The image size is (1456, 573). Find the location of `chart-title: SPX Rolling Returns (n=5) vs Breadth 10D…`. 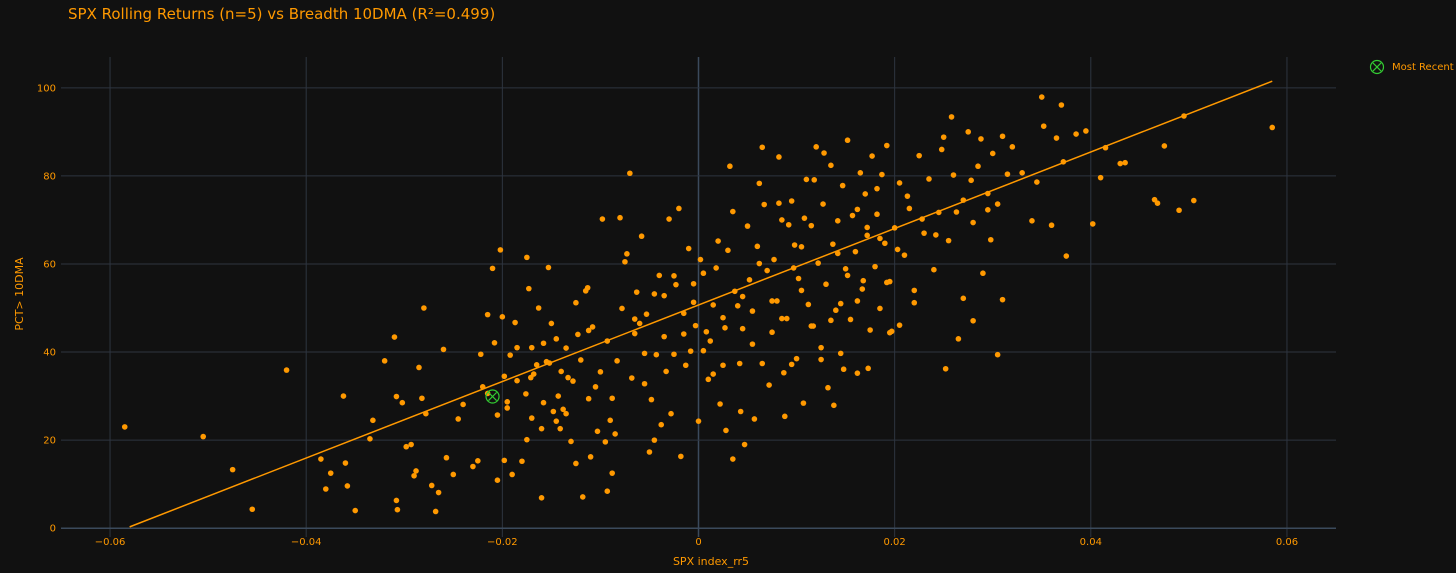

chart-title: SPX Rolling Returns (n=5) vs Breadth 10D… is located at coordinates (282, 14).